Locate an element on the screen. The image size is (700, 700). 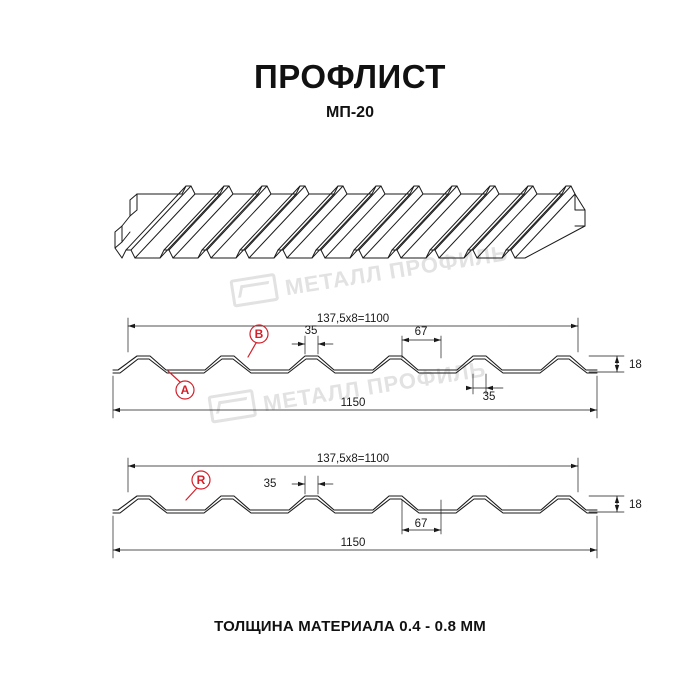
callout-r-leader is located at coordinates (191, 494).